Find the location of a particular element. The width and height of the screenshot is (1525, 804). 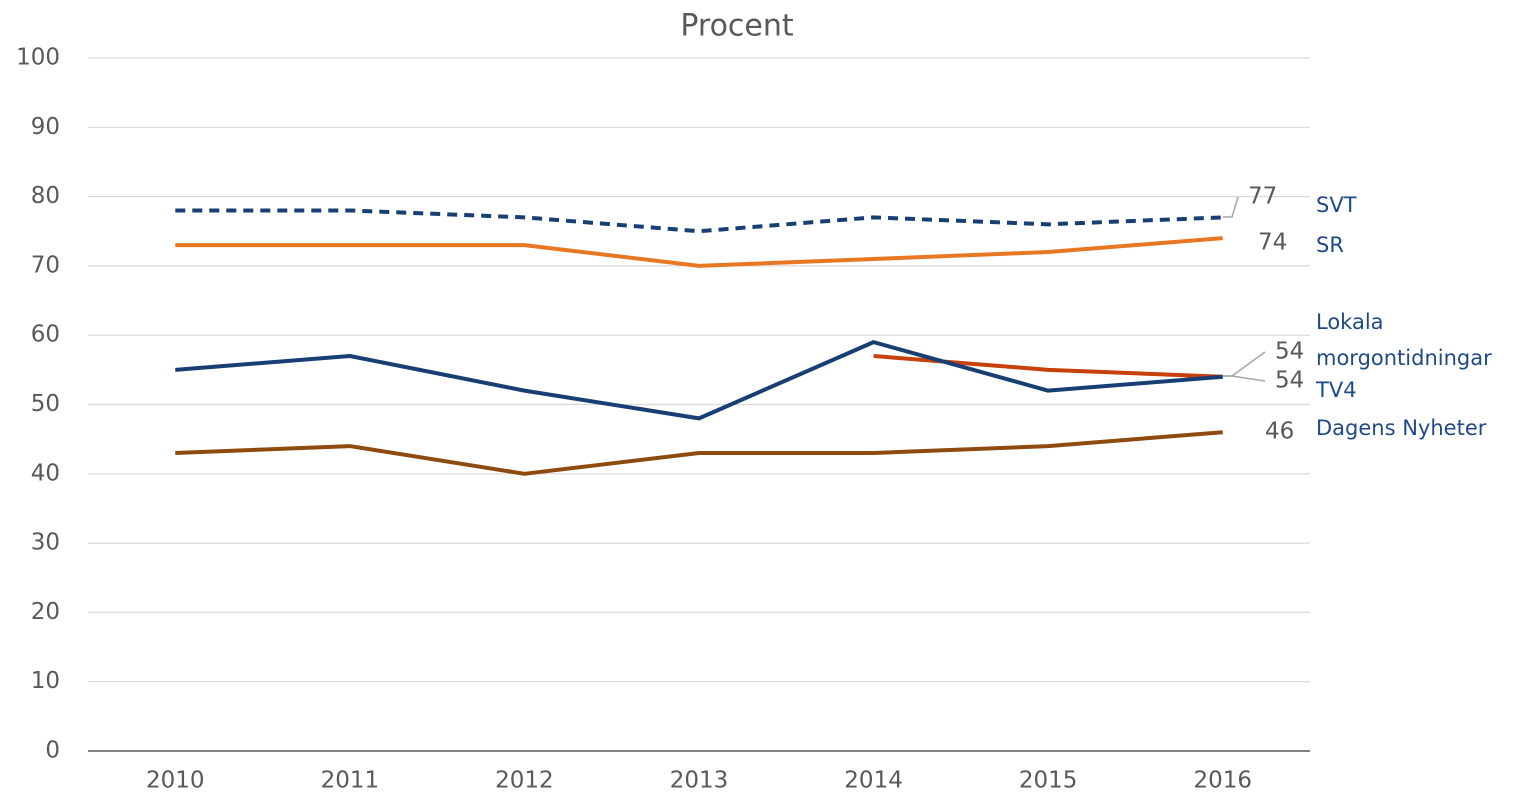

y-tick-label: 0 is located at coordinates (52, 751).